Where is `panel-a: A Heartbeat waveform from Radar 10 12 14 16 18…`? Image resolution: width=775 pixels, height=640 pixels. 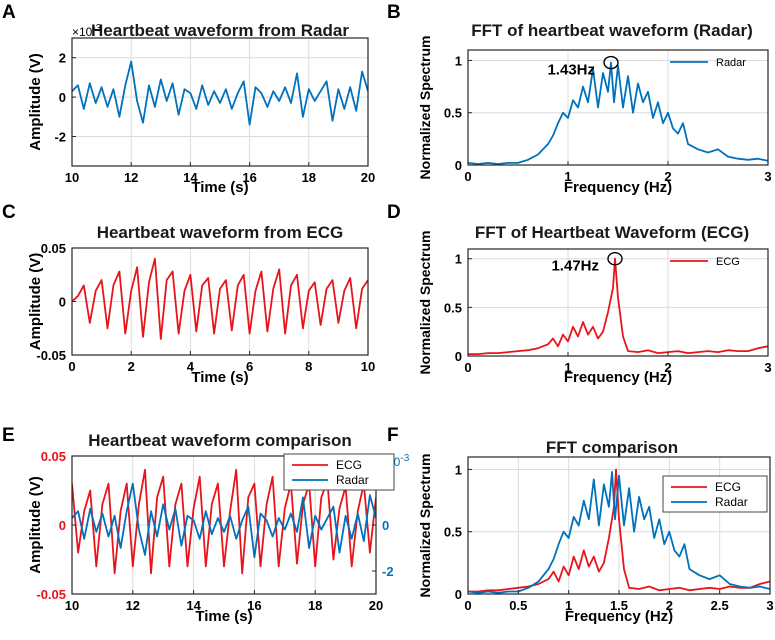
panel-a: A Heartbeat waveform from Radar 10 12 14 16 18… is located at coordinates (188, 99).